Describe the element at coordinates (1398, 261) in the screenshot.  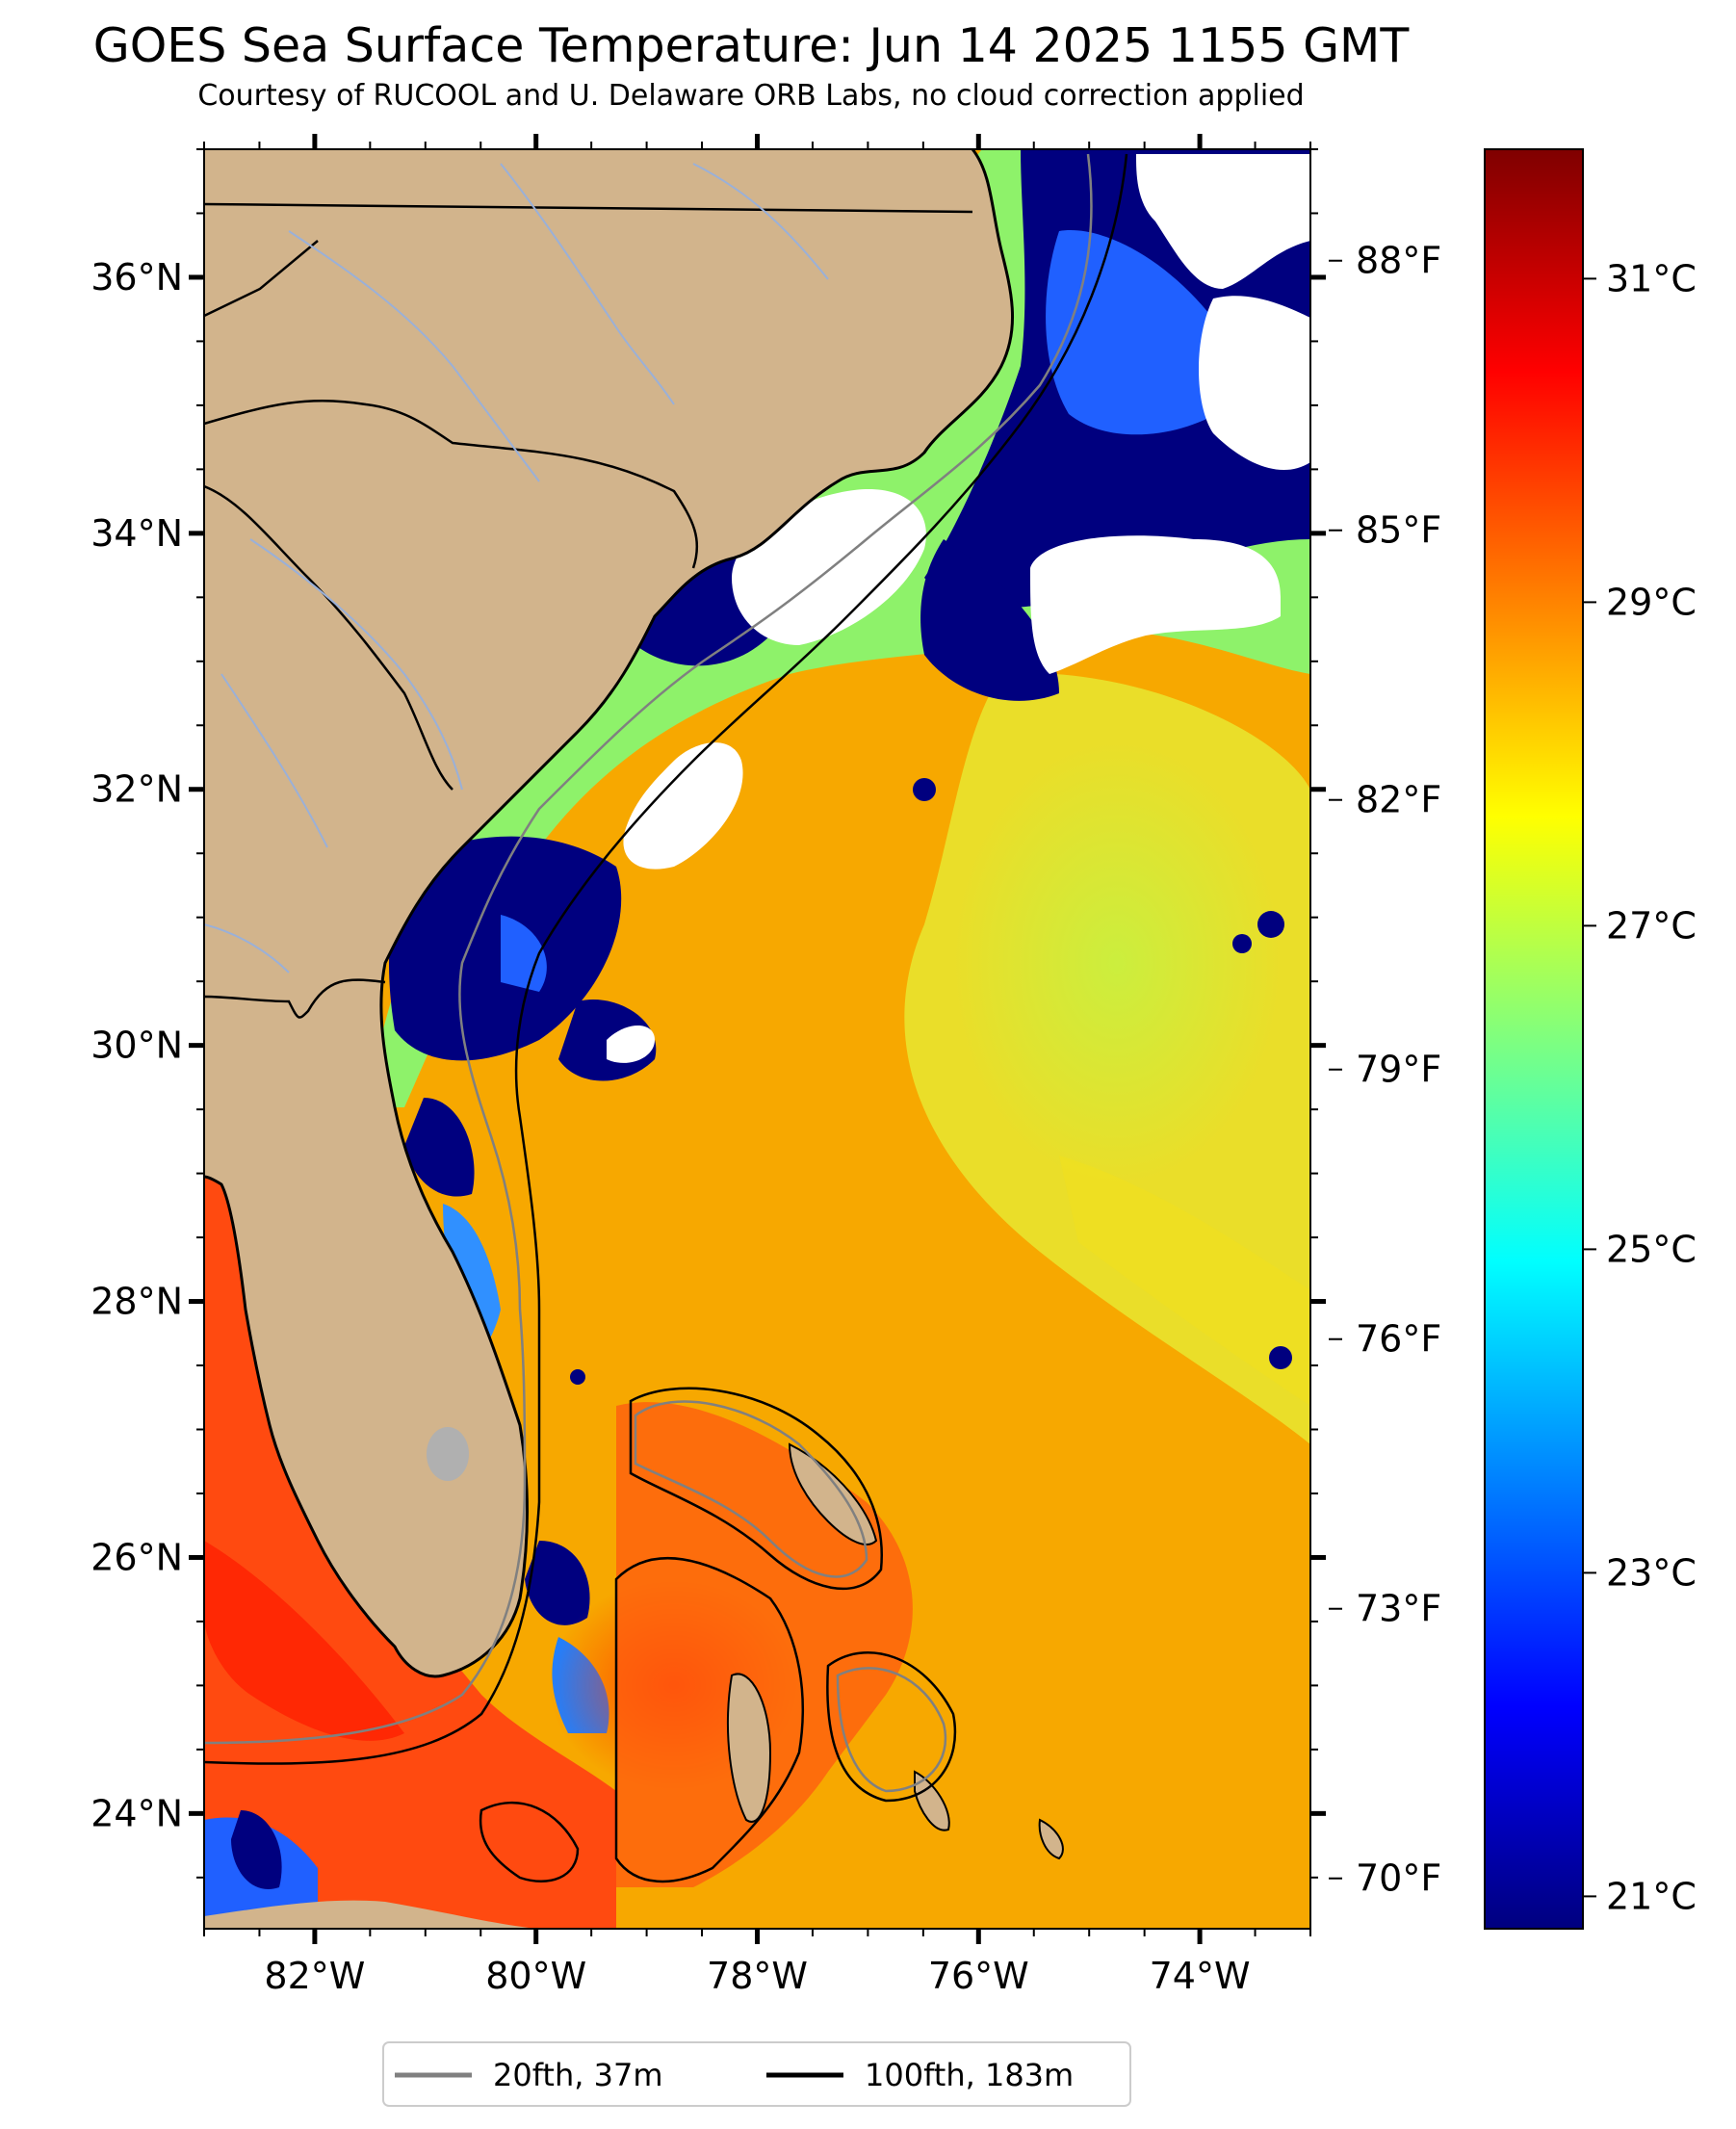
I see `fahrenheit-tick-label: 88°F` at that location.